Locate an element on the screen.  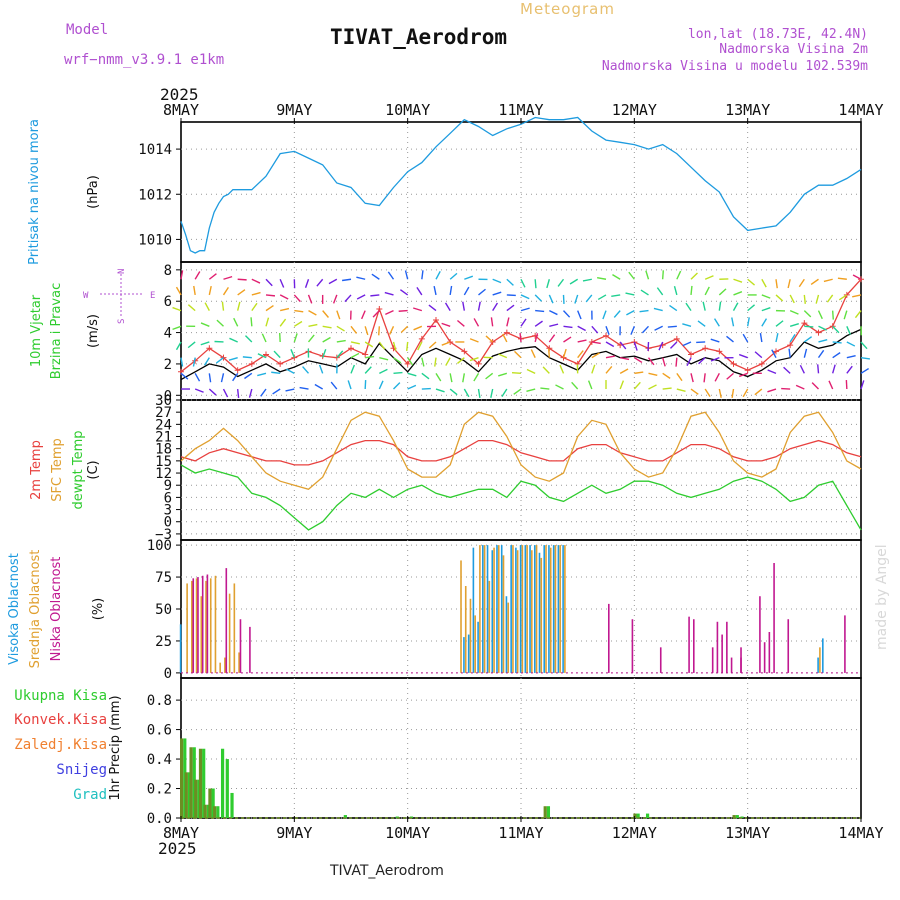
year-bottom: 2025 is located at coordinates (177, 848).